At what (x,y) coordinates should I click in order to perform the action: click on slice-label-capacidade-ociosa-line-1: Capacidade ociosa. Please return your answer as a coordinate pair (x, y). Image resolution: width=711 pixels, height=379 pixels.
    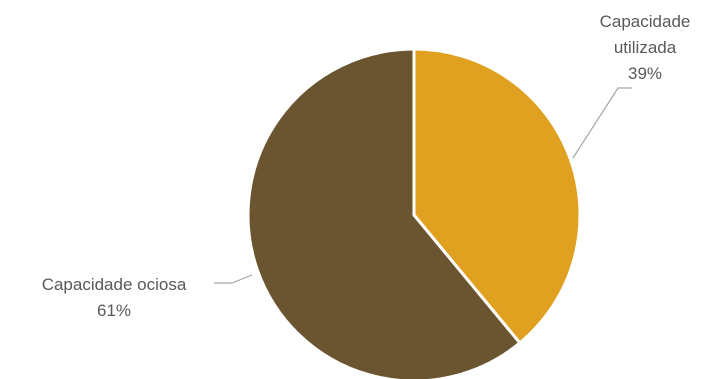
    Looking at the image, I should click on (114, 284).